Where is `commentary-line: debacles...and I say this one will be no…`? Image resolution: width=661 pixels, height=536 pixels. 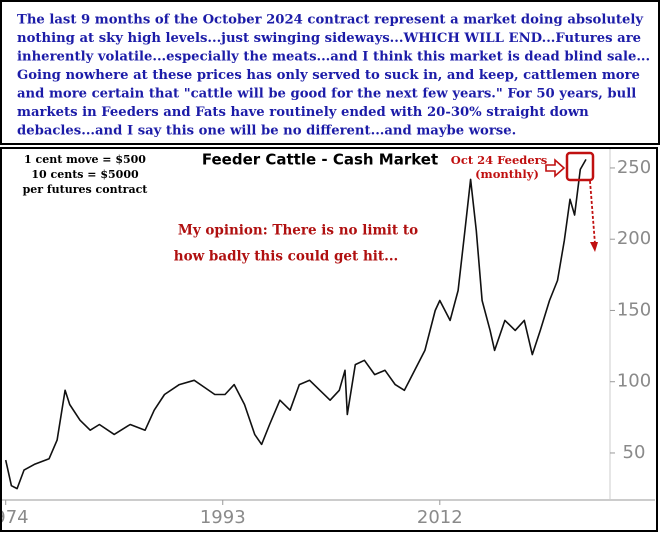
commentary-line: debacles...and I say this one will be no… is located at coordinates (266, 131).